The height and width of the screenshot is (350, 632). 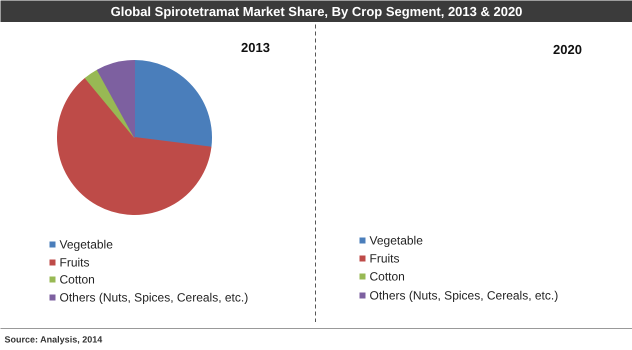 I want to click on category-label: Others (Nuts, Spices, Cereals, etc.), so click(x=464, y=295).